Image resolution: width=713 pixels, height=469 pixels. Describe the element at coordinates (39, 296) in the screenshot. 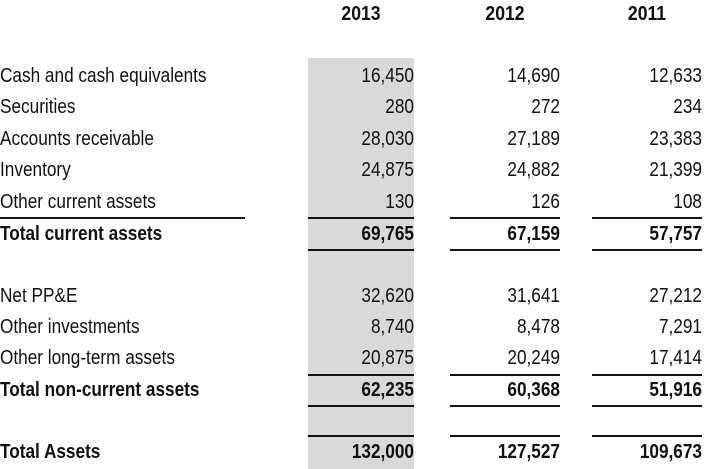

I see `row-label-net-ppe: Net PP&E` at that location.